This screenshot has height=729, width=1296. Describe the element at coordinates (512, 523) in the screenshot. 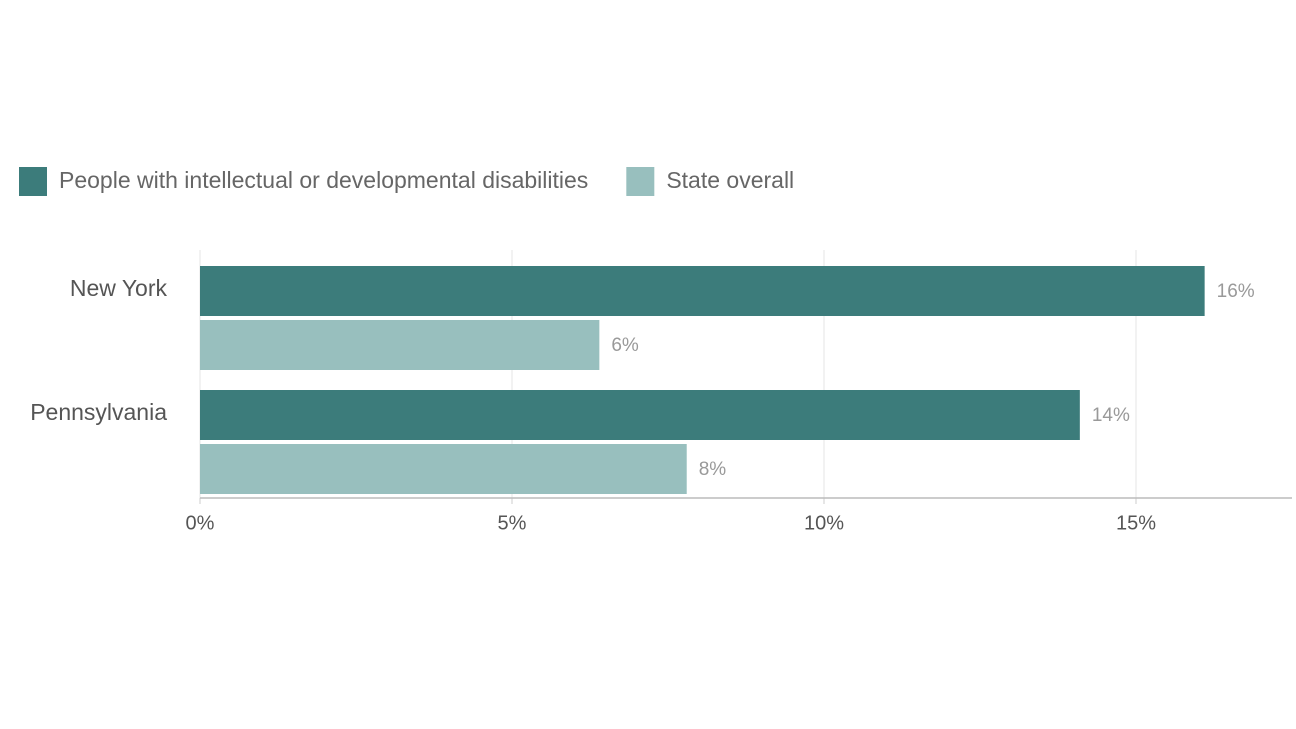

I see `x-tick-label: 5%` at that location.